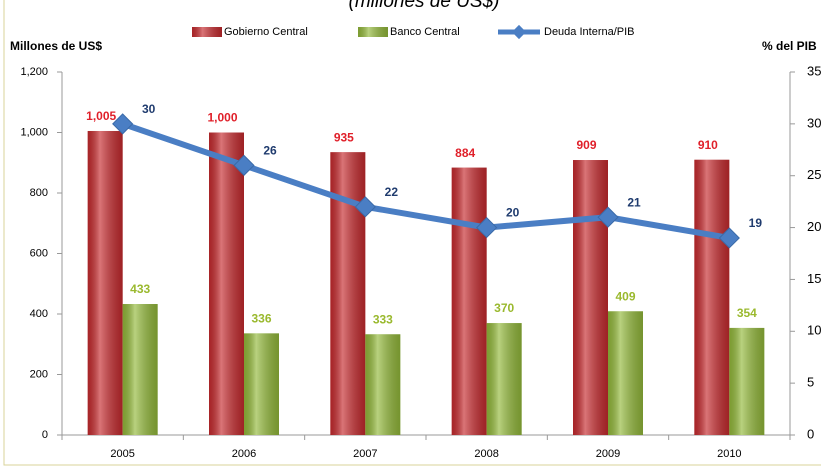  What do you see at coordinates (708, 145) in the screenshot?
I see `data-label: 910` at bounding box center [708, 145].